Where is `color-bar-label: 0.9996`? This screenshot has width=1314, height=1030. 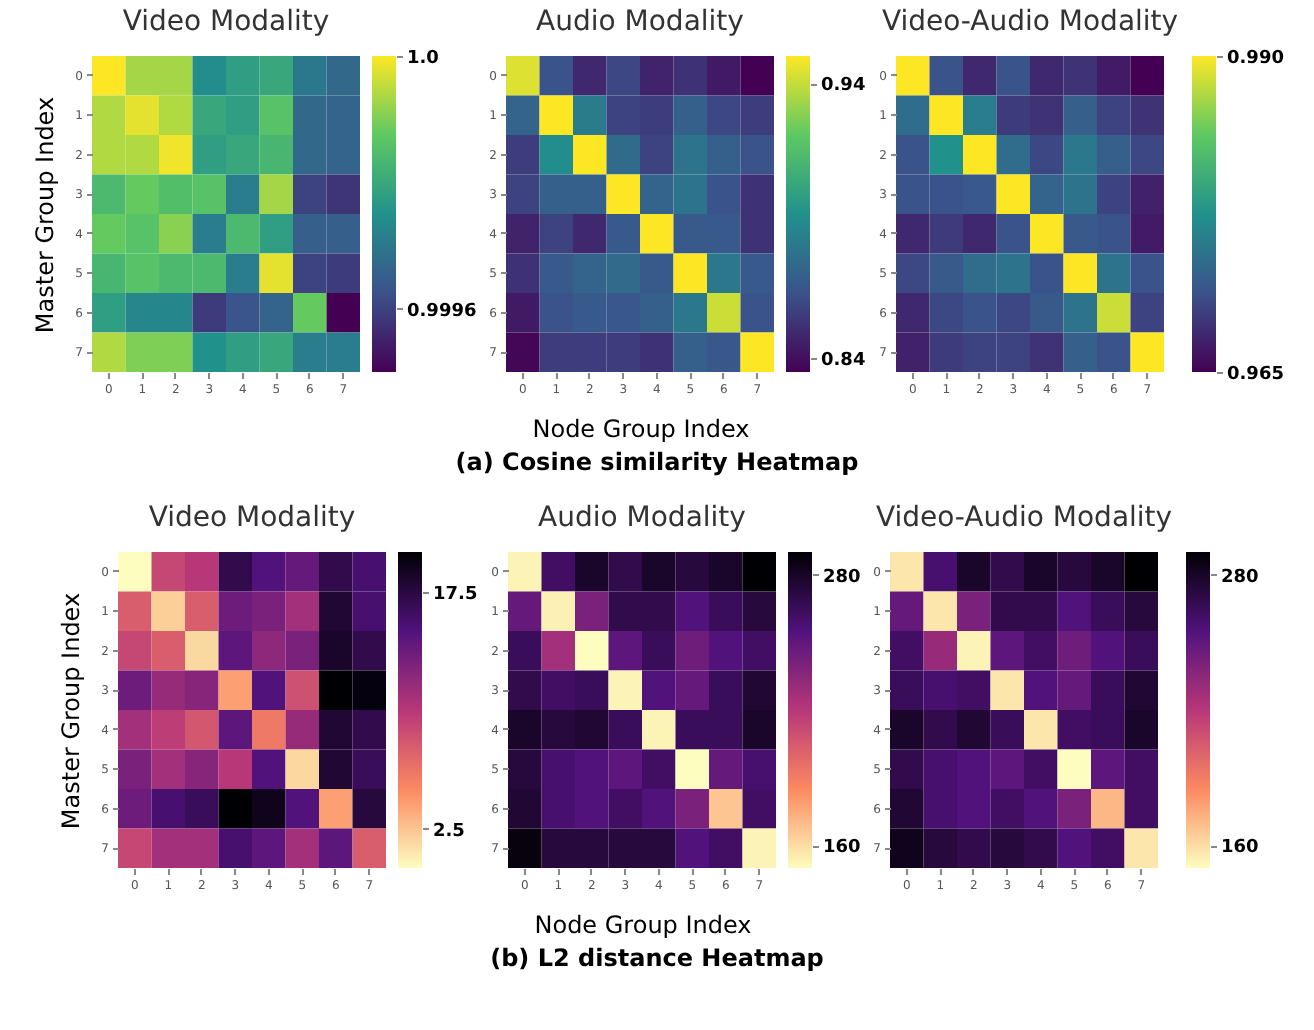 color-bar-label: 0.9996 is located at coordinates (441, 311).